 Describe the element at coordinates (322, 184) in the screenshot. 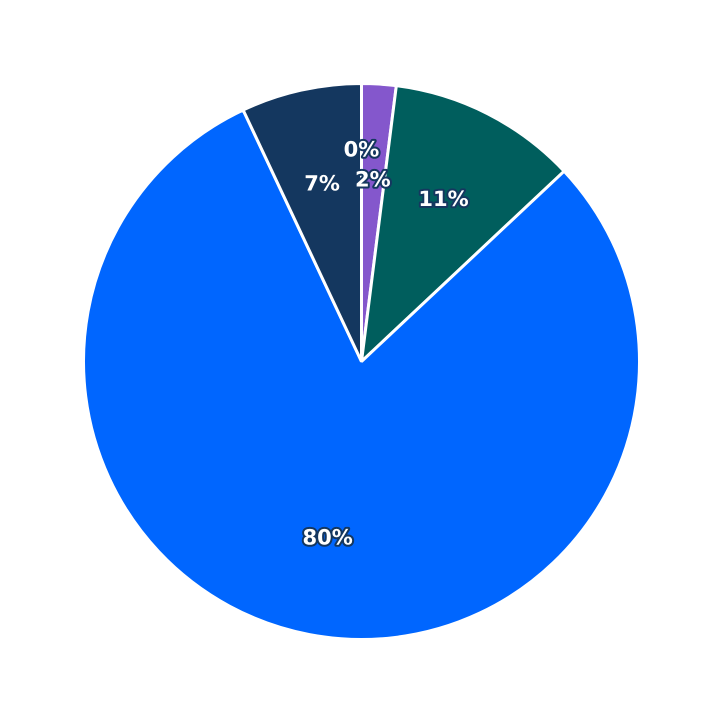

I see `data-label: 7%` at that location.